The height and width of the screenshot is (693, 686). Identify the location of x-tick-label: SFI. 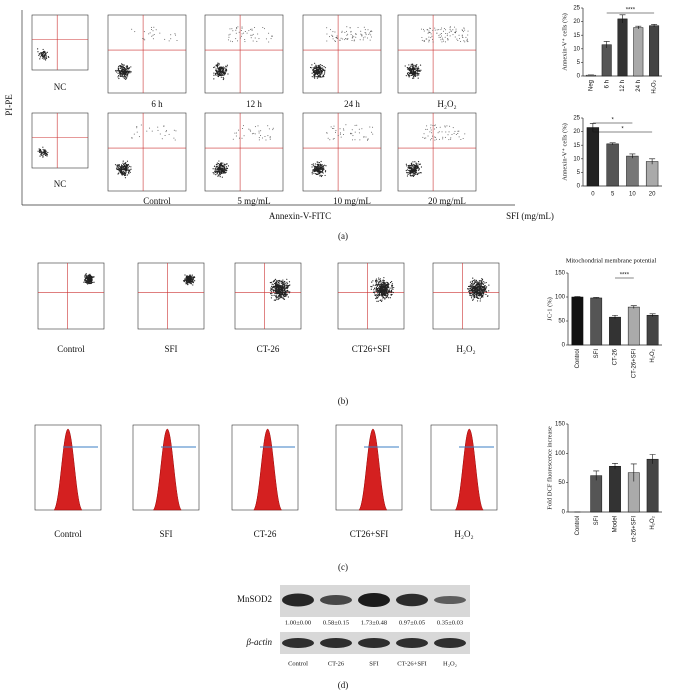
(597, 521).